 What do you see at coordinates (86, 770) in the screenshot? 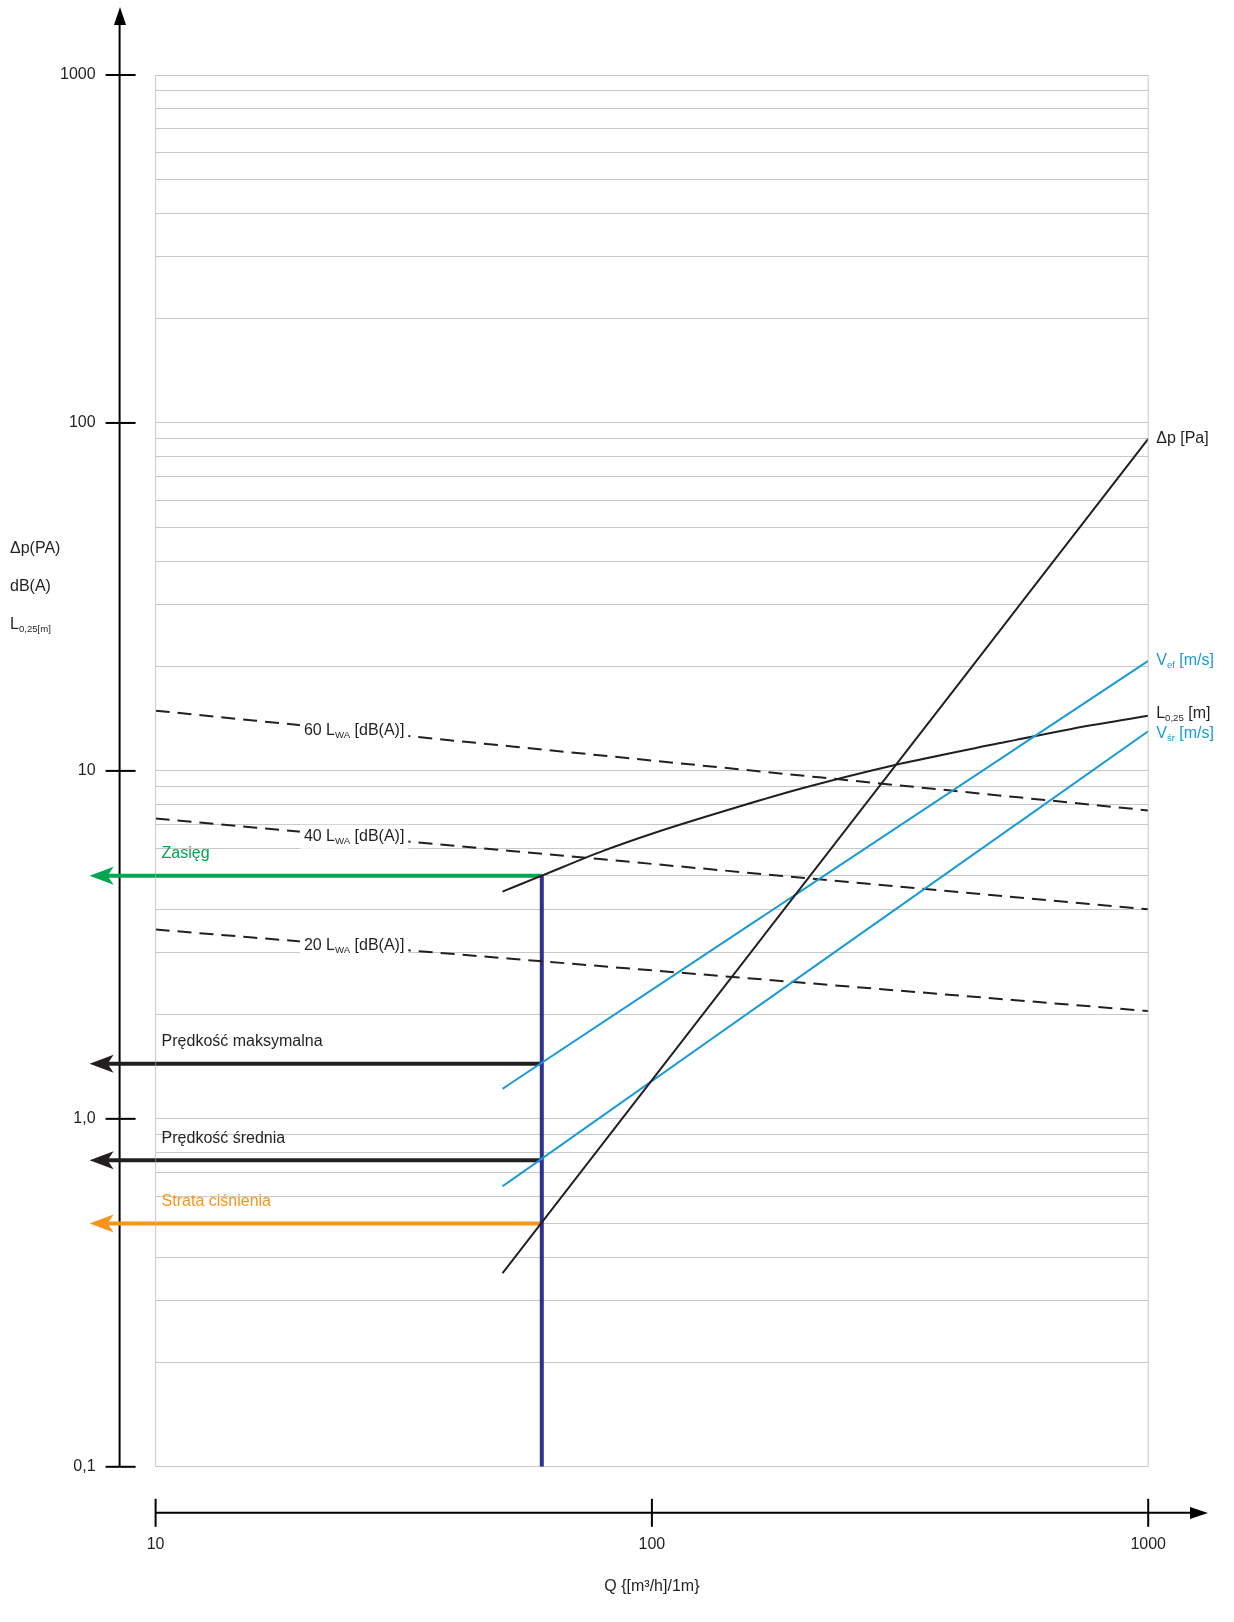
I see `y-tick-label: 10` at bounding box center [86, 770].